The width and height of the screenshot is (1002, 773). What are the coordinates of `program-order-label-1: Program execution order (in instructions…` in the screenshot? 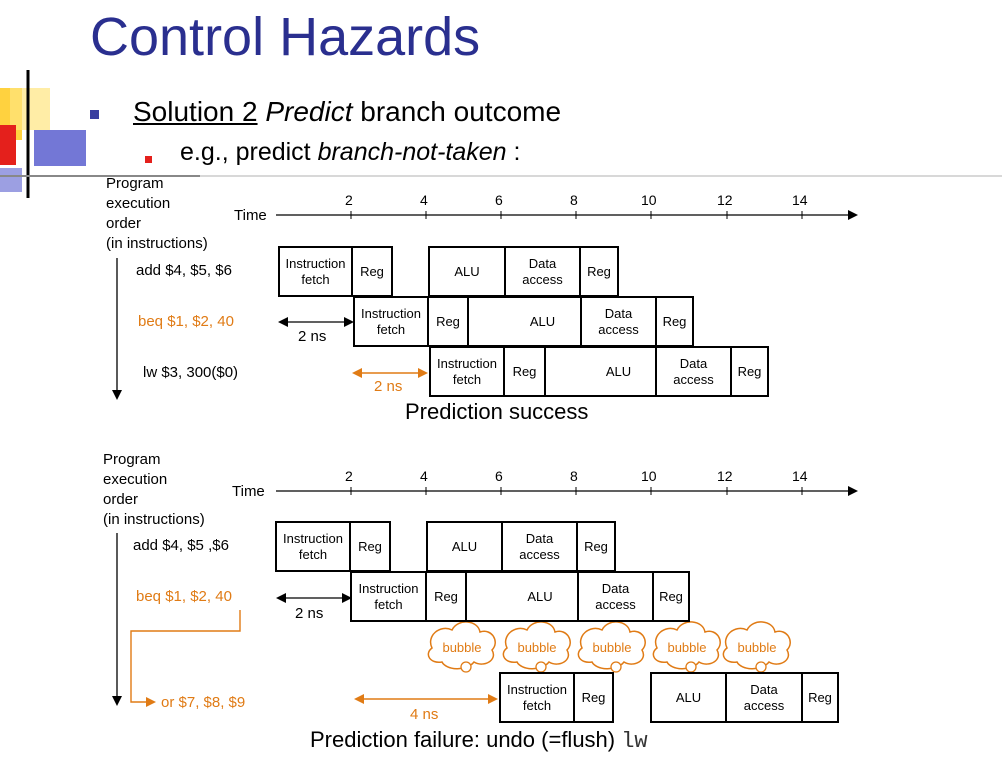 It's located at (157, 213).